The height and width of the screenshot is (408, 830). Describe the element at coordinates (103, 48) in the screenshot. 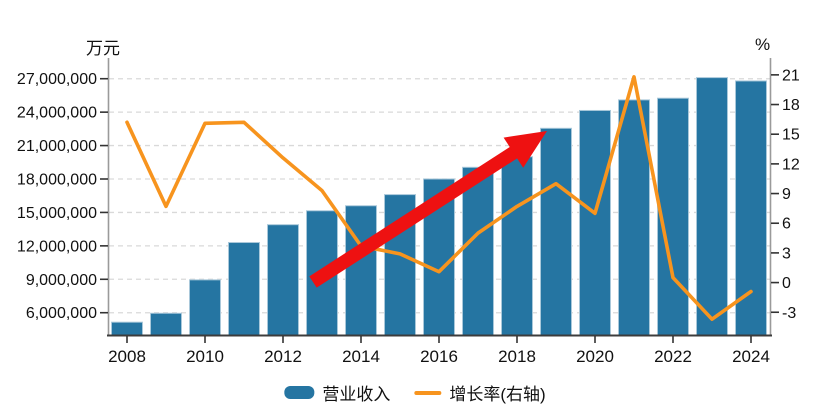

I see `left-axis-unit-label: 万元` at that location.